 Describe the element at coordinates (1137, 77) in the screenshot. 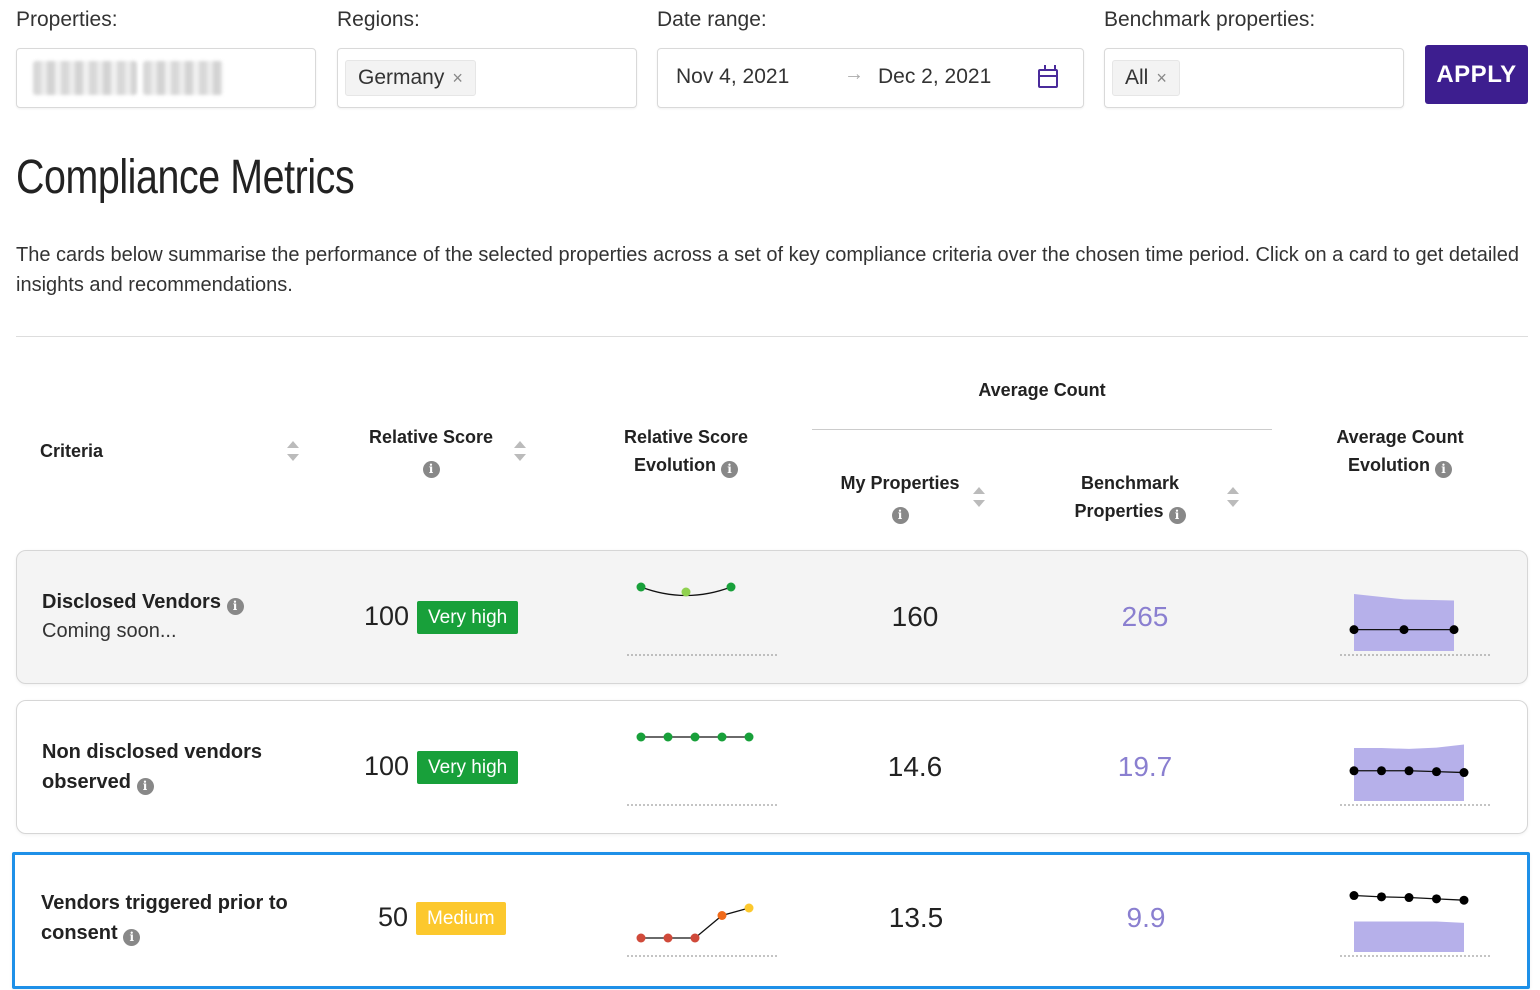

I see `benchmark-tag-label: All` at that location.